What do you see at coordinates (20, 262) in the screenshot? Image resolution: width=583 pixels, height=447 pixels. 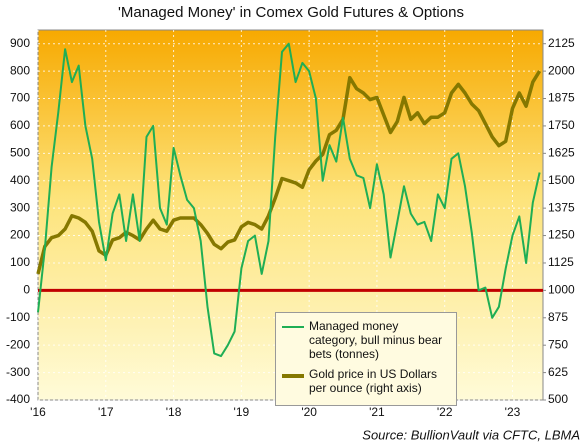 I see `y-tick-label: 100` at bounding box center [20, 262].